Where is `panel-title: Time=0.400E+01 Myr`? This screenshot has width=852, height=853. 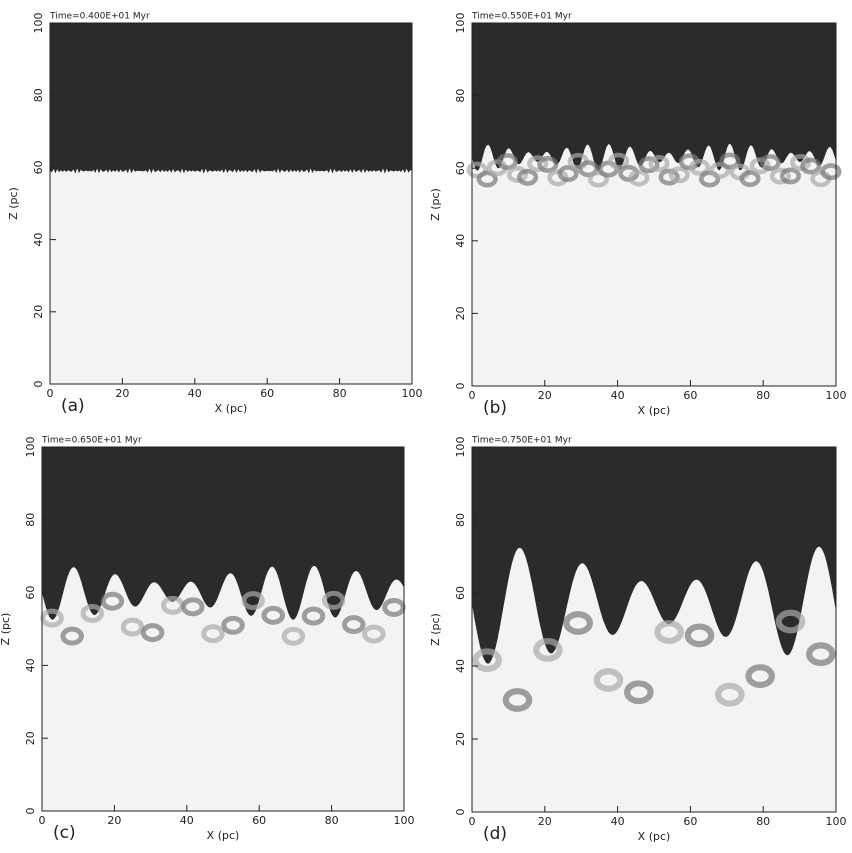 panel-title: Time=0.400E+01 Myr is located at coordinates (99, 17).